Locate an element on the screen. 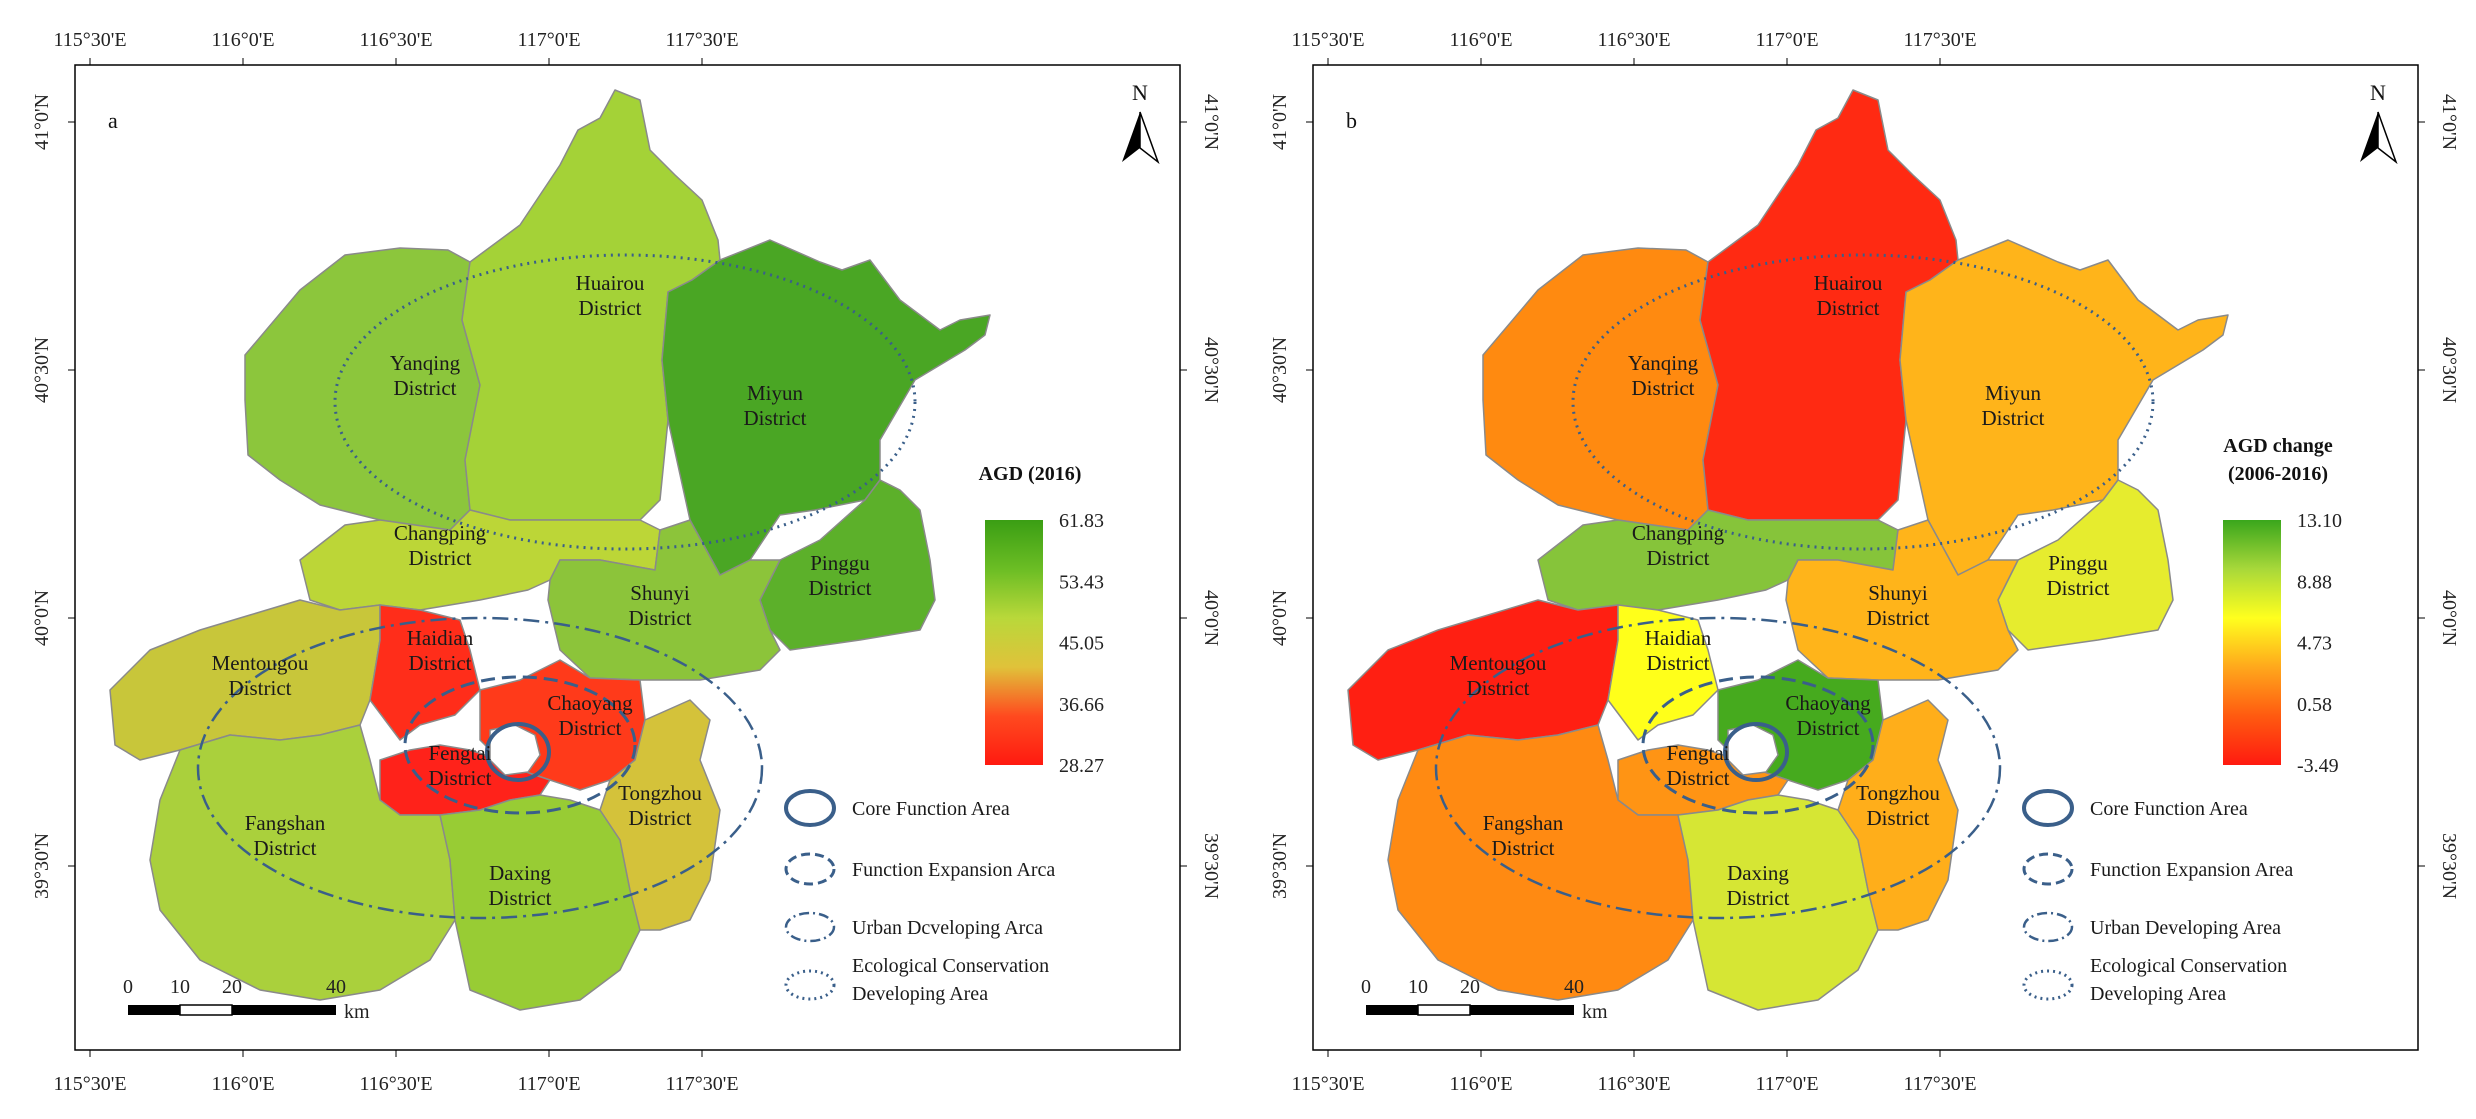 This screenshot has height=1119, width=2476. district-label-haidian: Haidian District is located at coordinates (440, 650).